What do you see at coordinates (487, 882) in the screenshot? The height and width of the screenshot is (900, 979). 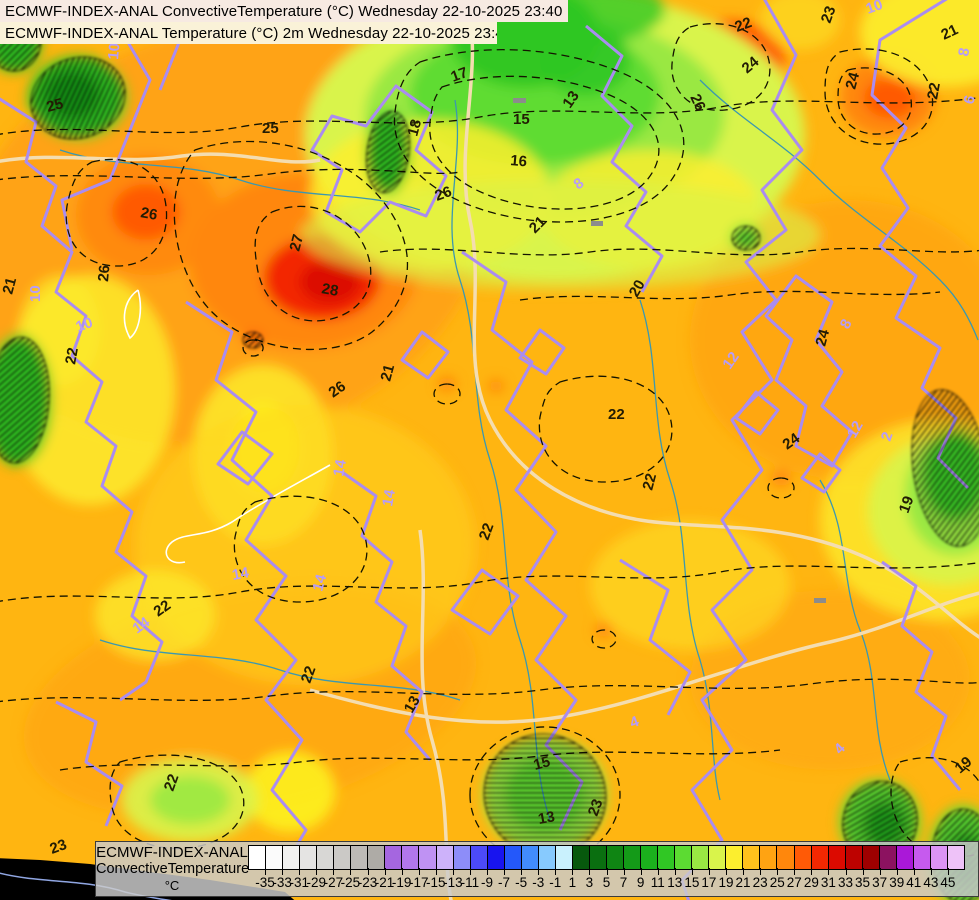 I see `colorbar-tick-label: -9` at bounding box center [487, 882].